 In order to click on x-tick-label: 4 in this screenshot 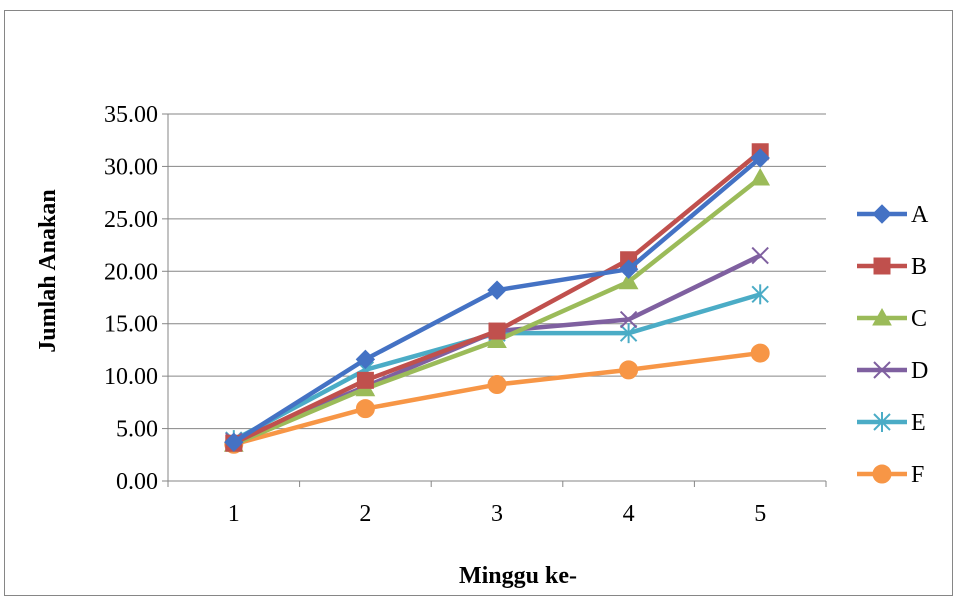, I will do `click(629, 514)`.